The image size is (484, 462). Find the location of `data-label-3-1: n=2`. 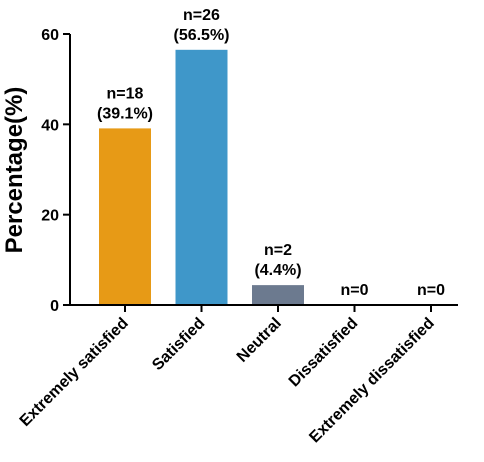

data-label-3-1: n=2 is located at coordinates (278, 250).